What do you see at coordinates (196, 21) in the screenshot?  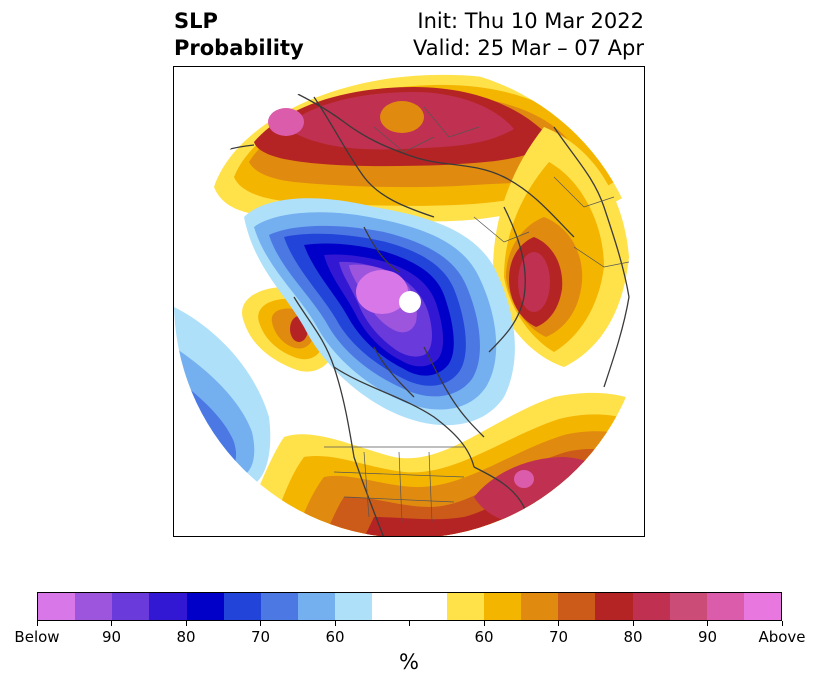 I see `title-variable: SLP` at bounding box center [196, 21].